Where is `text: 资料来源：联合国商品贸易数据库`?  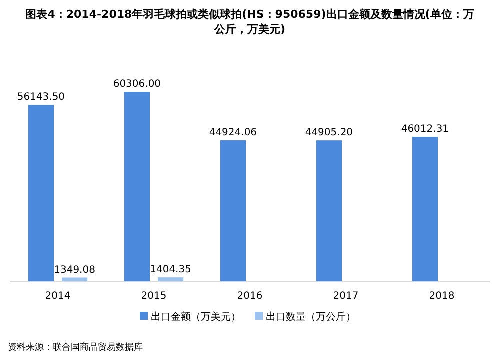
text: 资料来源：联合国商品贸易数据库 is located at coordinates (75, 347).